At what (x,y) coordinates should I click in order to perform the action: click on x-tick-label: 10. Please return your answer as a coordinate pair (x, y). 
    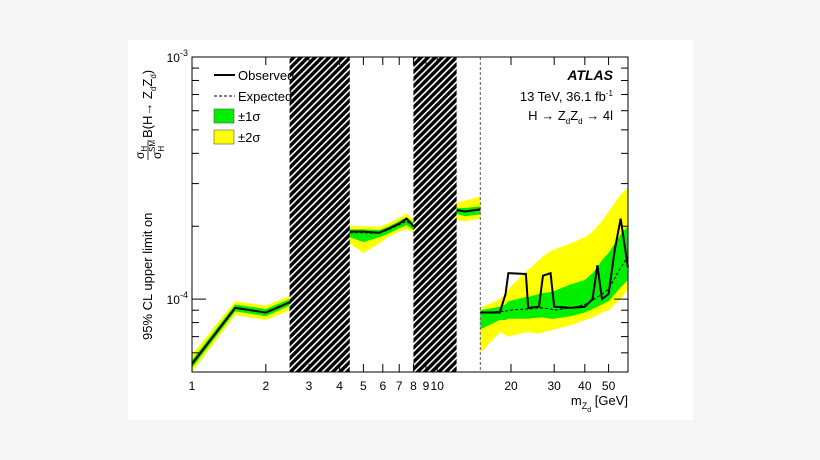
    Looking at the image, I should click on (438, 386).